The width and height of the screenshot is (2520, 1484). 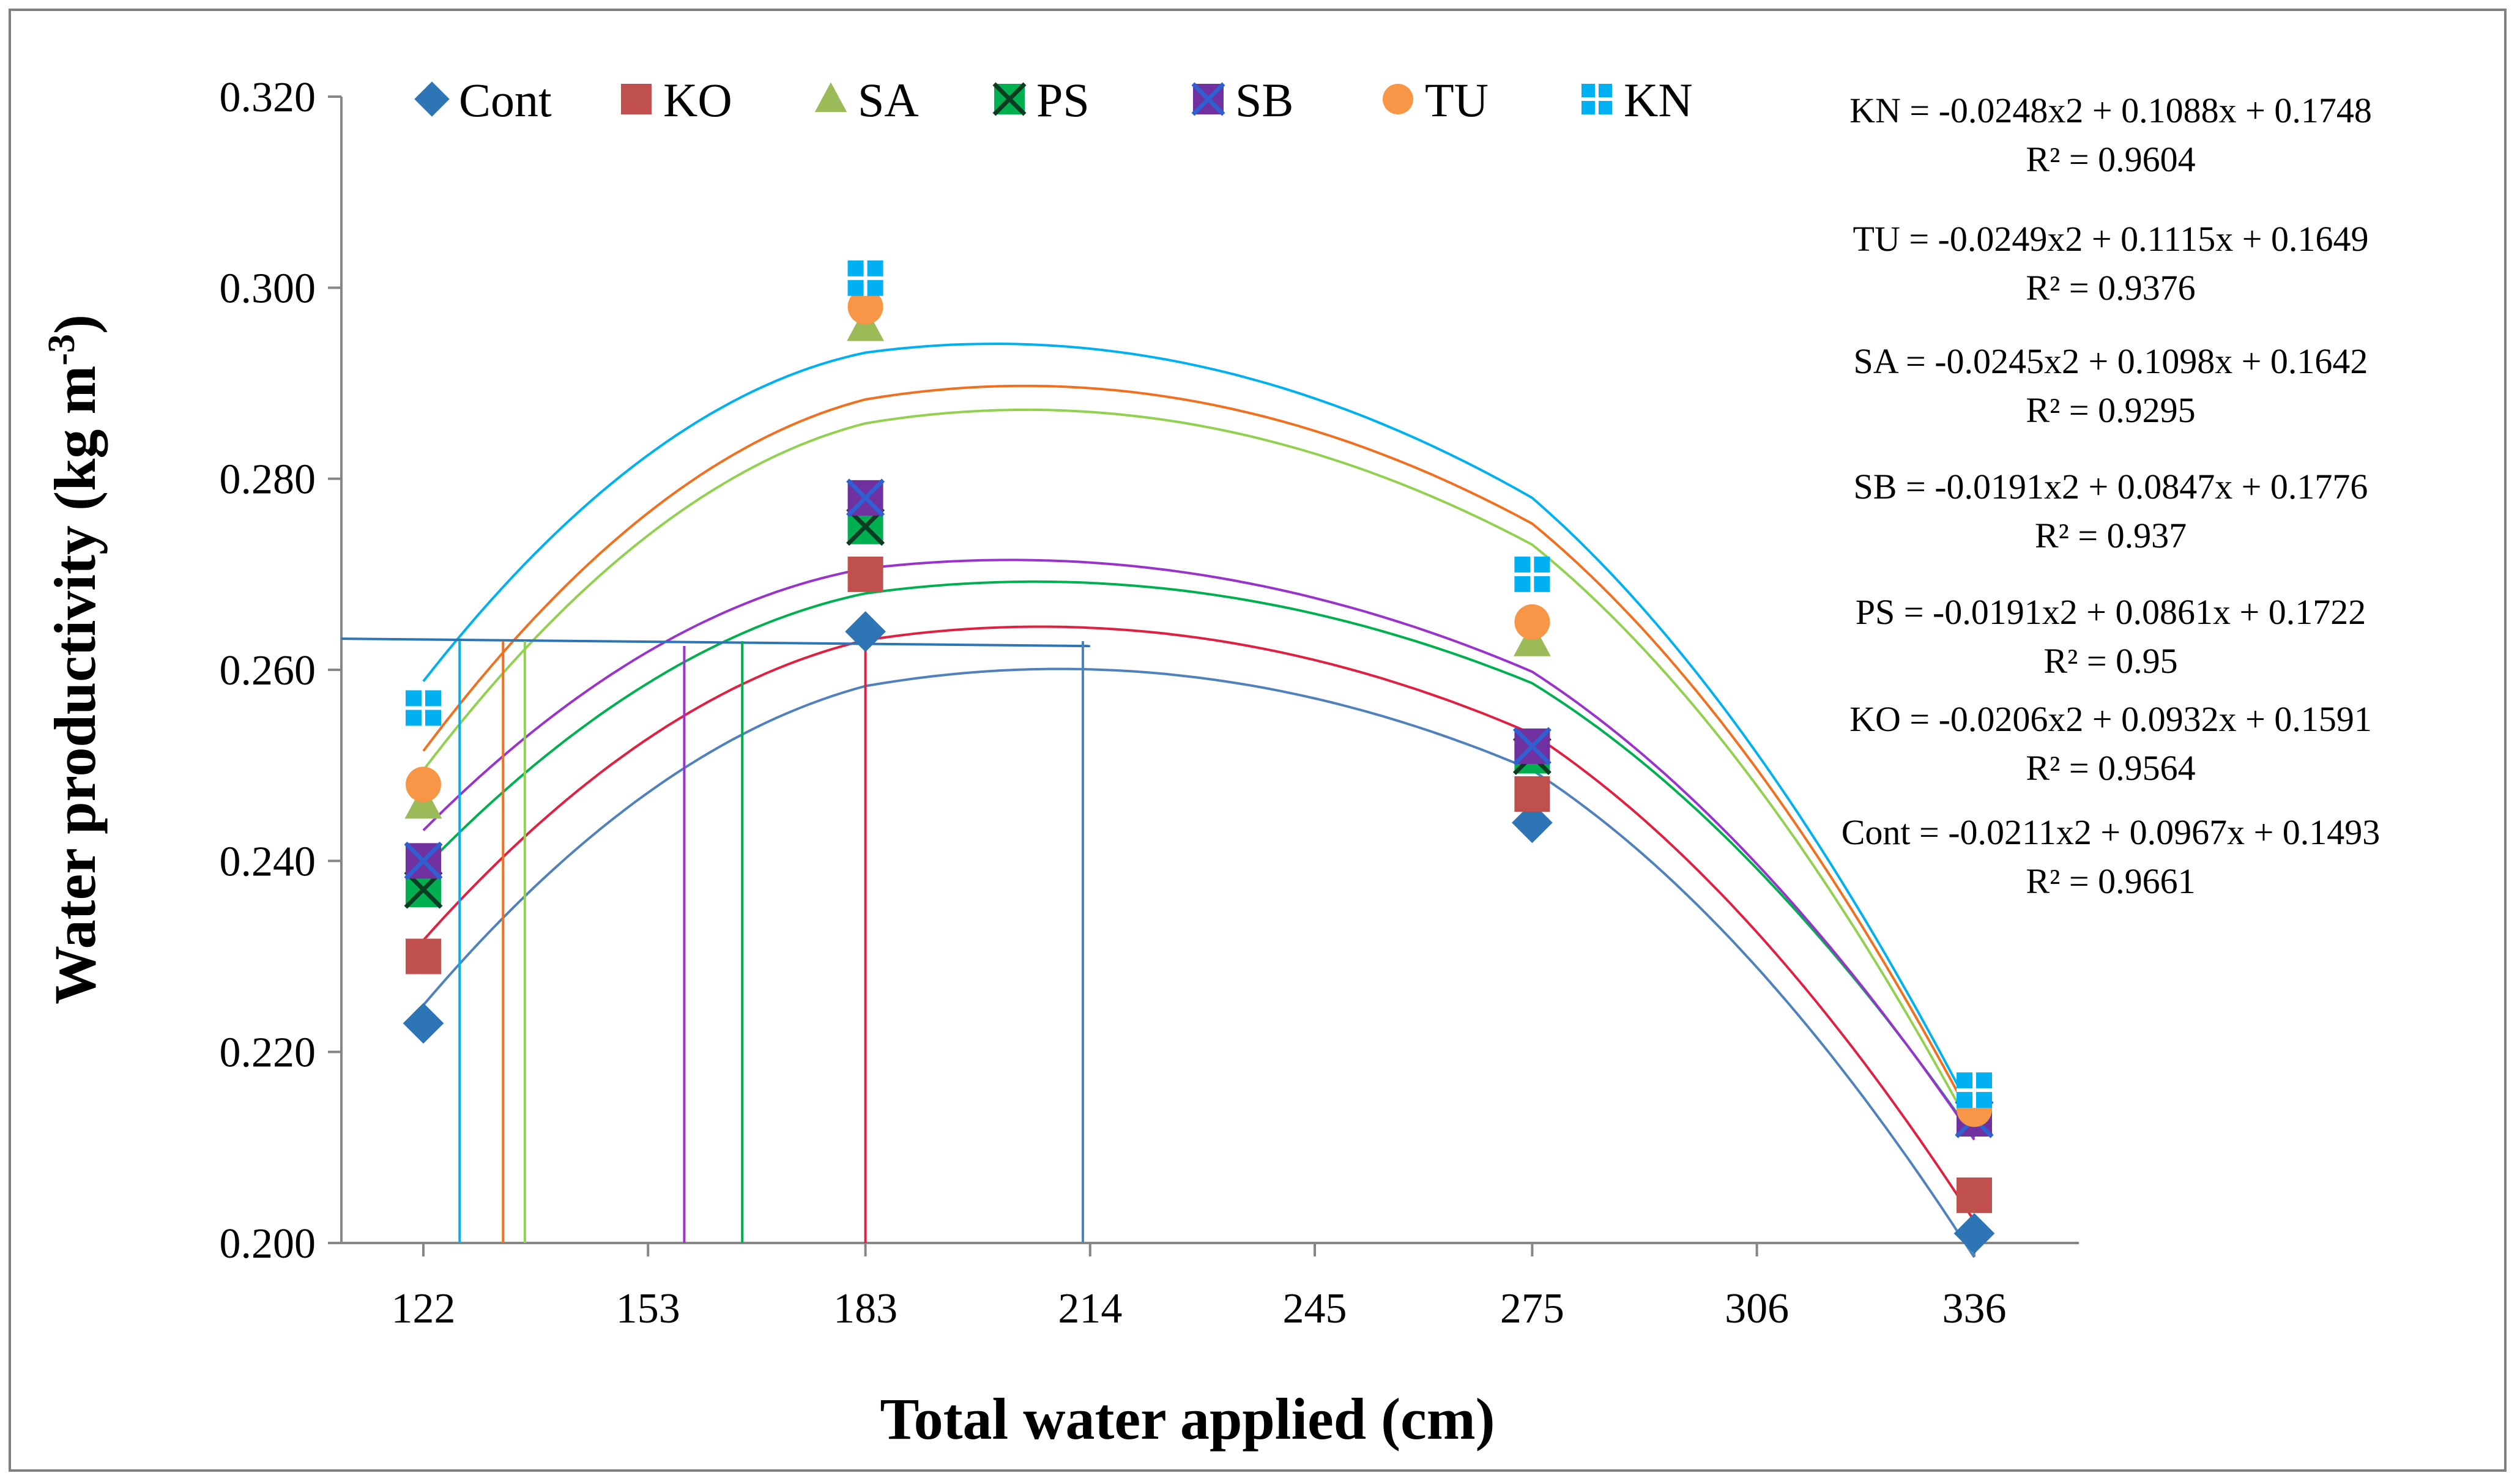 I want to click on legend-item-kn: KN, so click(x=1637, y=100).